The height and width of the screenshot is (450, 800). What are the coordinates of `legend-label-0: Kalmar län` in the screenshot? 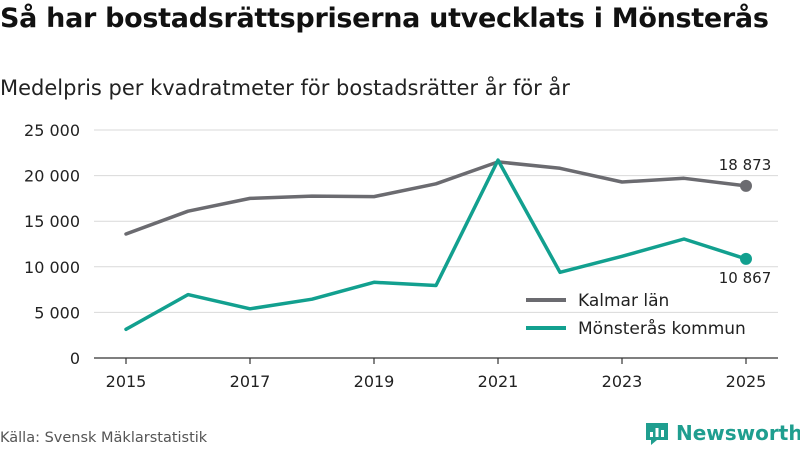 It's located at (623, 301).